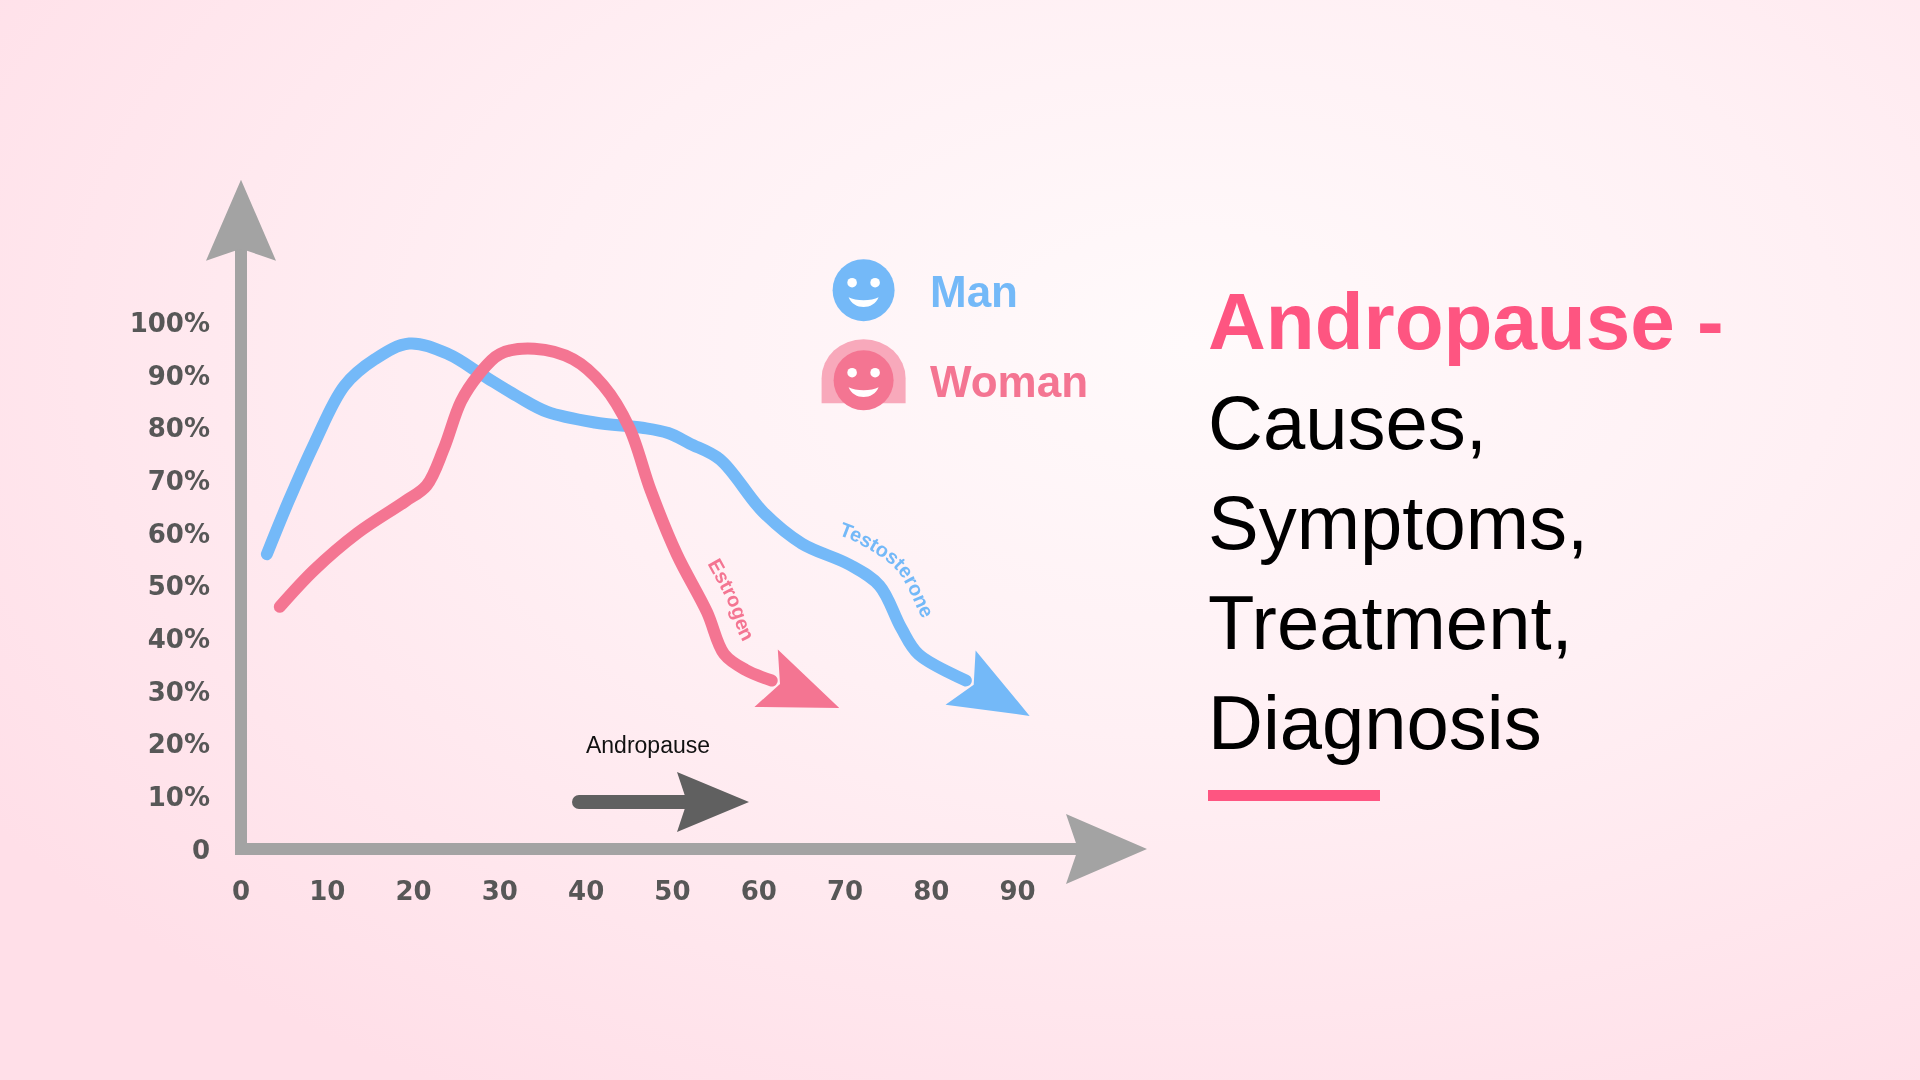  What do you see at coordinates (1009, 382) in the screenshot?
I see `legend-label: Woman` at bounding box center [1009, 382].